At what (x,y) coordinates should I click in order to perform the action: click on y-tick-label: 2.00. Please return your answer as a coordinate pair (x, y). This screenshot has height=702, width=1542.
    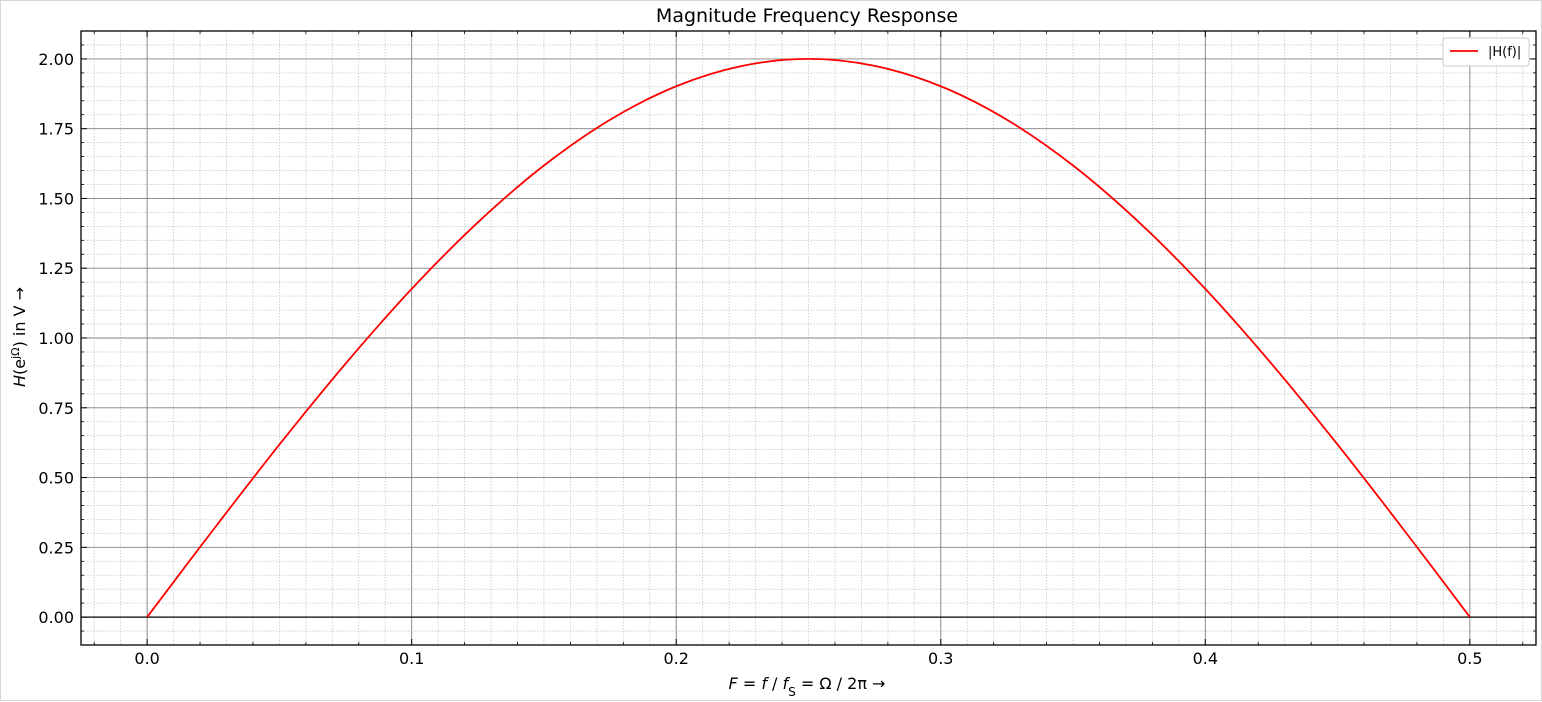
    Looking at the image, I should click on (56, 59).